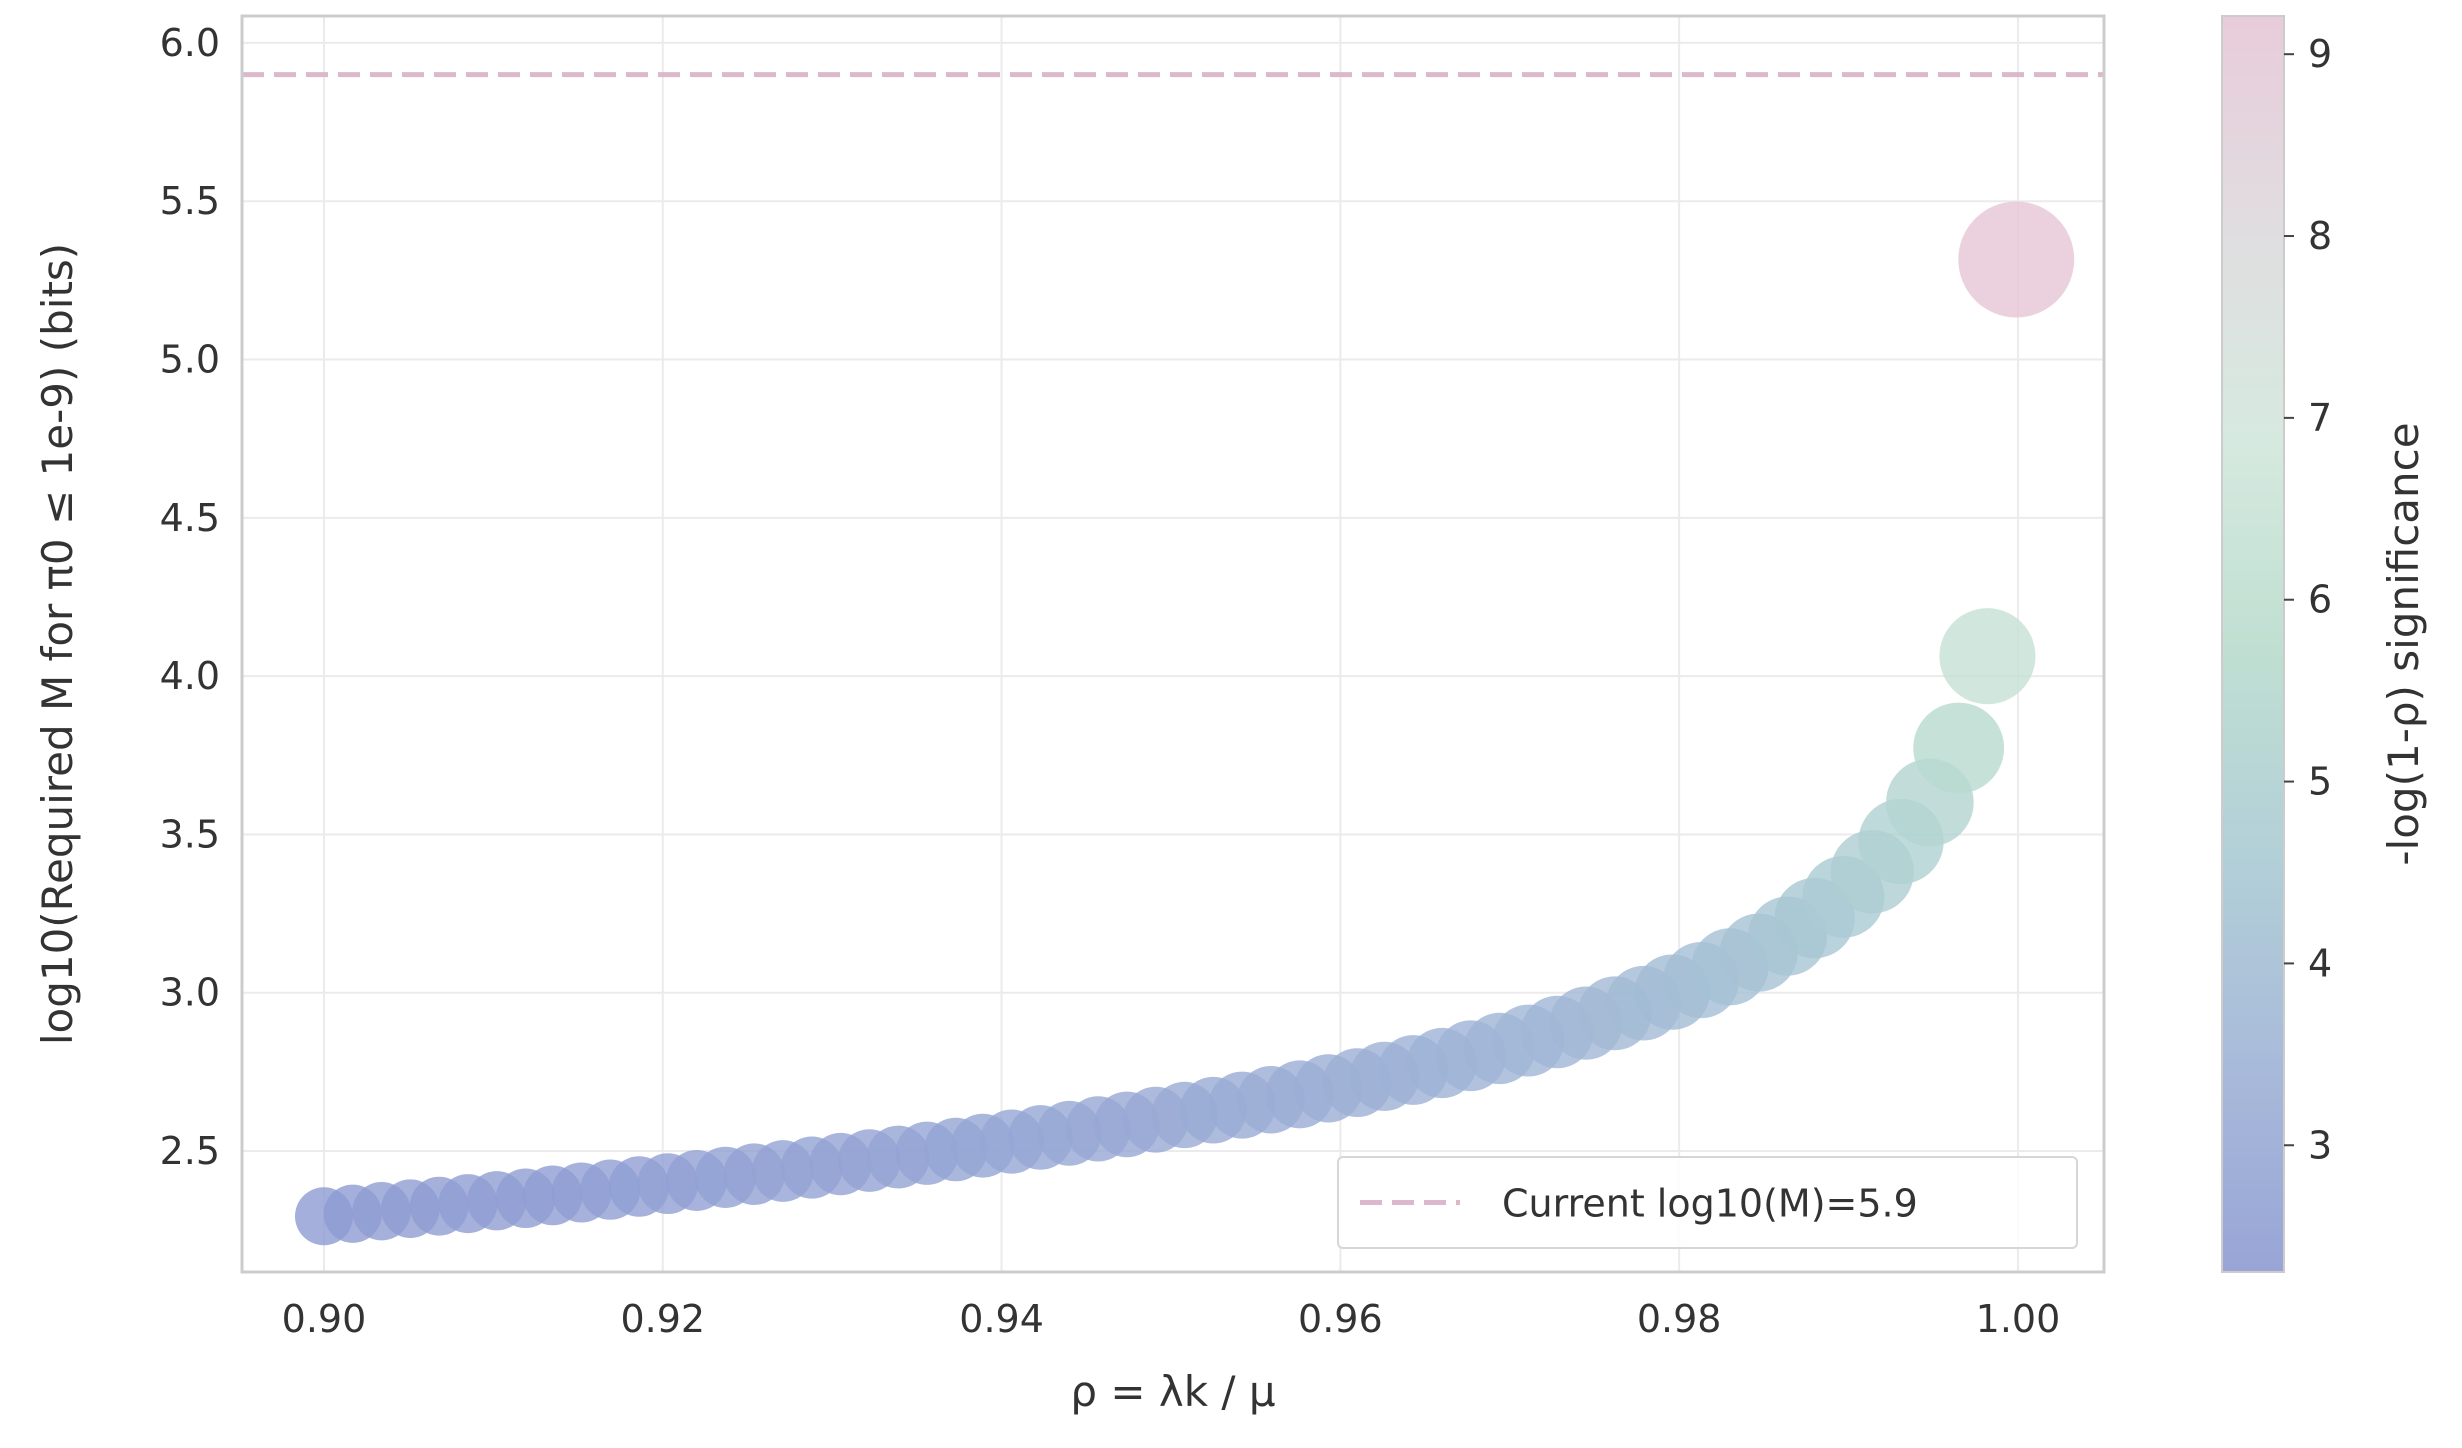 The height and width of the screenshot is (1448, 2462). I want to click on x-axis-label: ρ = λk / μ, so click(1172, 1391).